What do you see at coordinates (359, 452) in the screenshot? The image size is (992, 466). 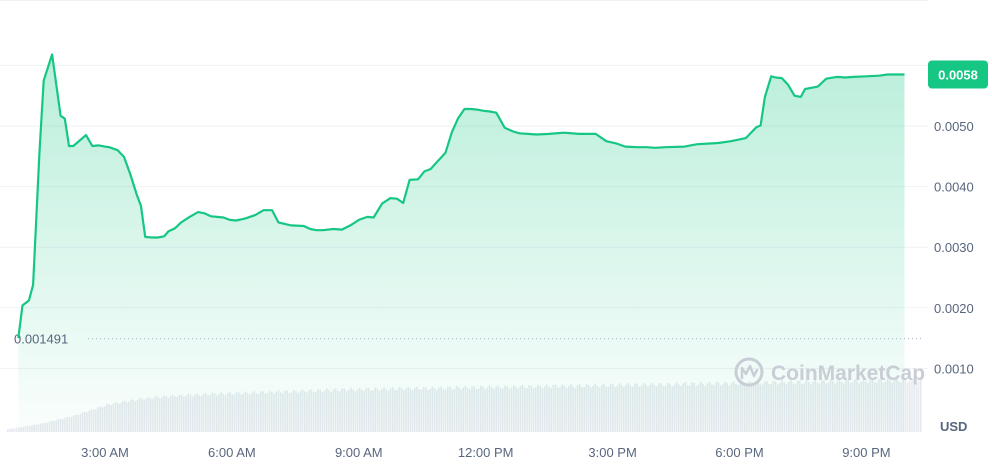 I see `x-tick-label: 9:00 AM` at bounding box center [359, 452].